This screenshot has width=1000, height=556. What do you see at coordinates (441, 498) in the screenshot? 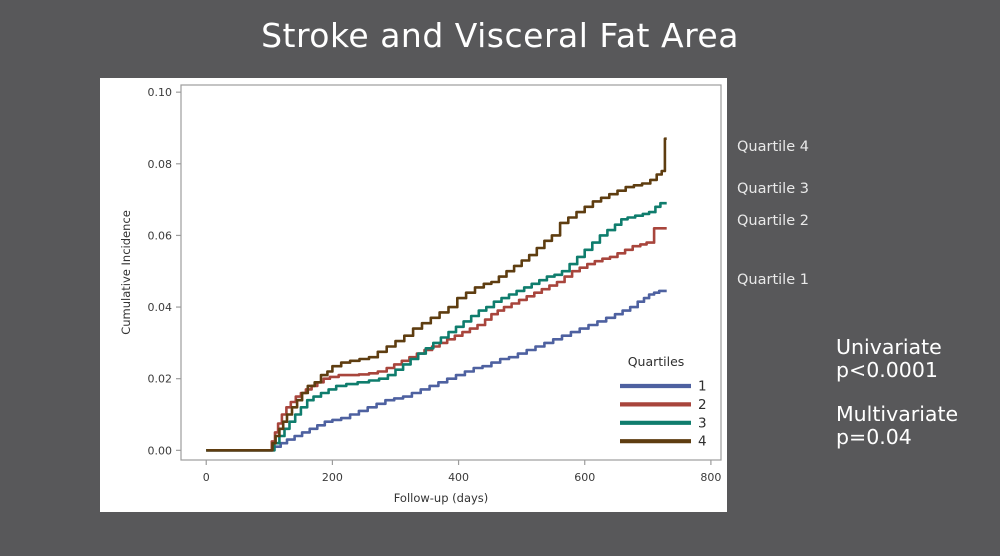
I see `x-axis-title: Follow-up (days)` at bounding box center [441, 498].